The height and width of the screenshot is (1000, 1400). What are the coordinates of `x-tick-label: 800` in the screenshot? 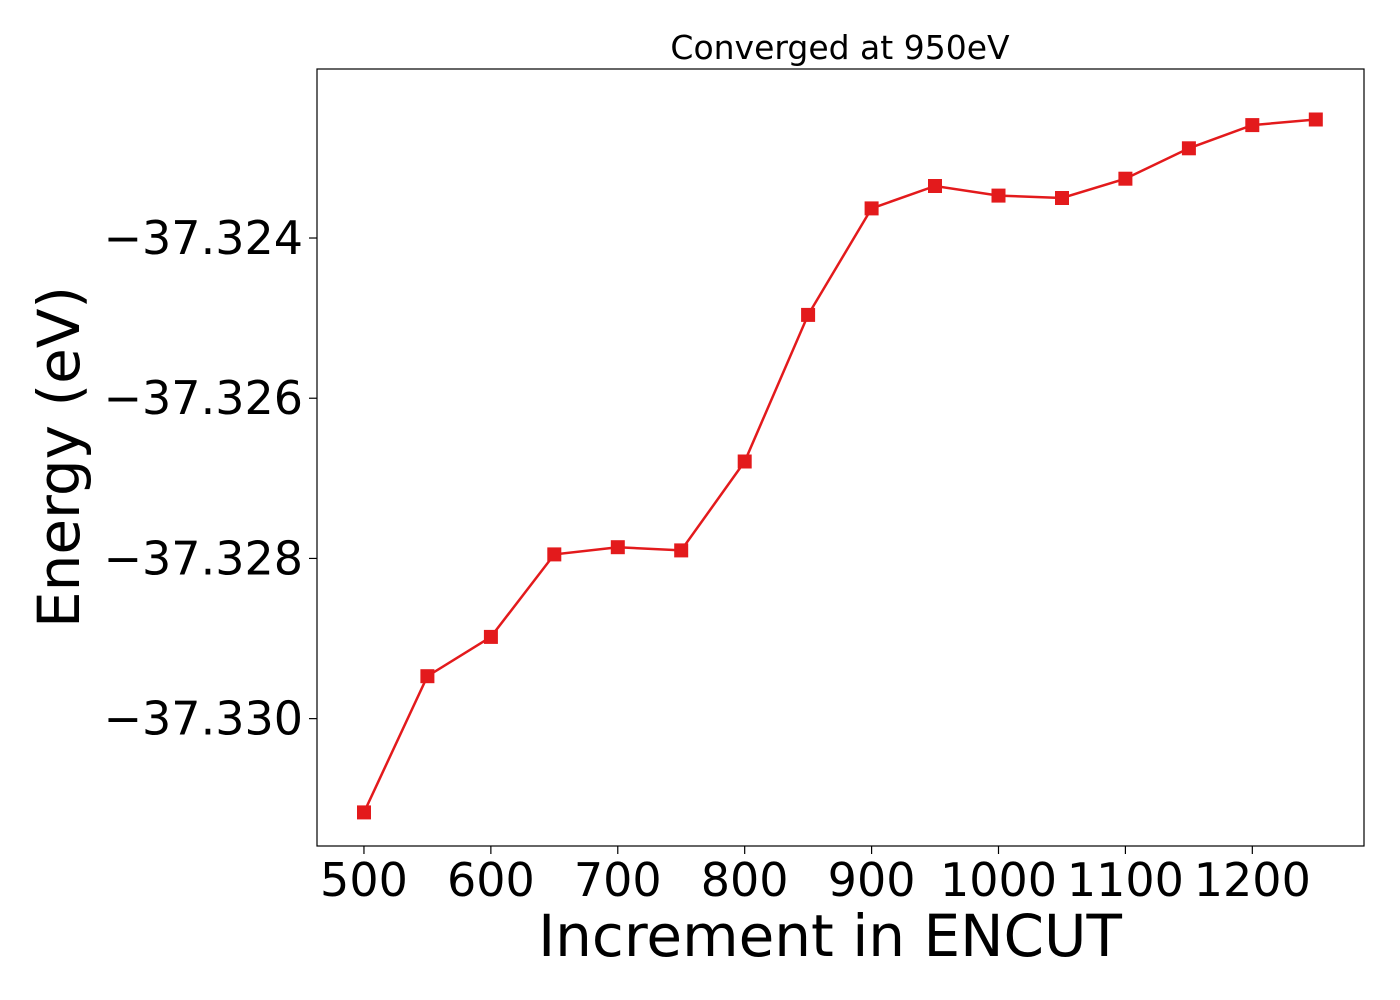 It's located at (745, 880).